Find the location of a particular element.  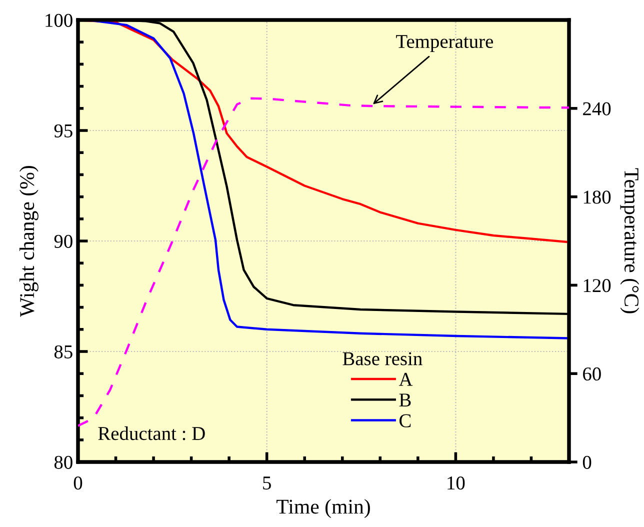

y2-axis-title: Temperature (°C) is located at coordinates (630, 241).